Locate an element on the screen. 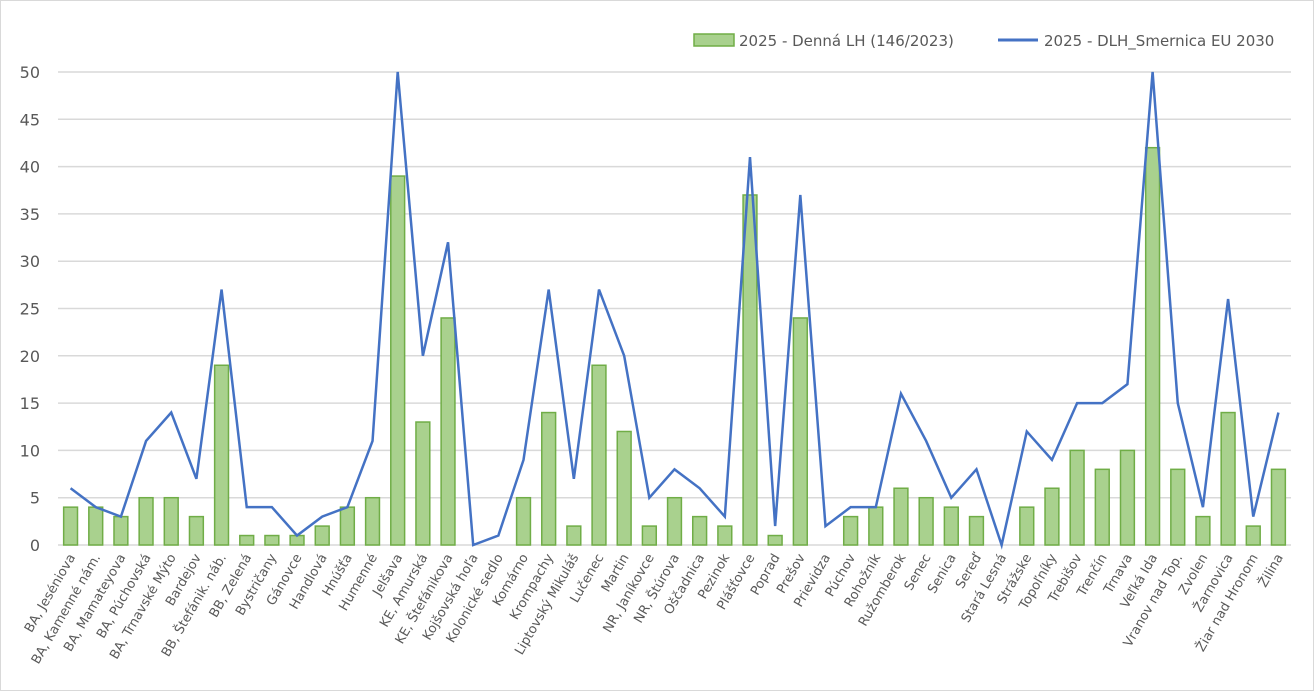 This screenshot has width=1314, height=692. y-tick-label: 20 is located at coordinates (30, 356).